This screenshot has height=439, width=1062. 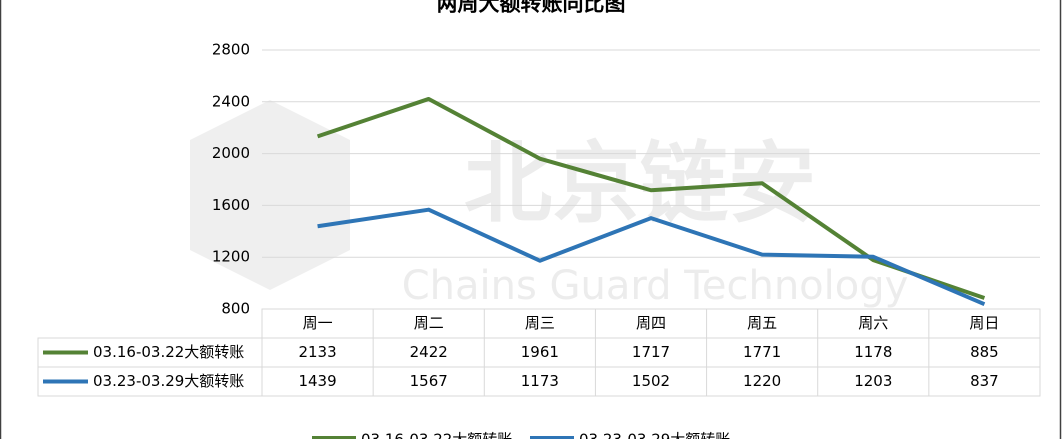 What do you see at coordinates (651, 257) in the screenshot?
I see `series-line` at bounding box center [651, 257].